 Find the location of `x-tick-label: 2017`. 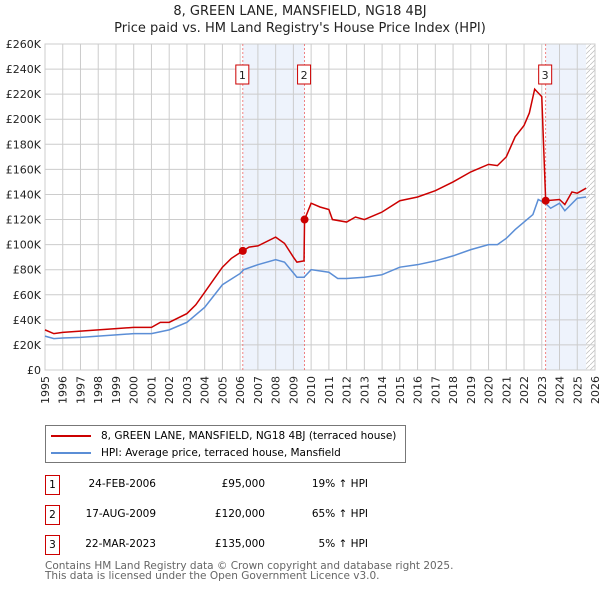

x-tick-label: 2017 is located at coordinates (435, 390).